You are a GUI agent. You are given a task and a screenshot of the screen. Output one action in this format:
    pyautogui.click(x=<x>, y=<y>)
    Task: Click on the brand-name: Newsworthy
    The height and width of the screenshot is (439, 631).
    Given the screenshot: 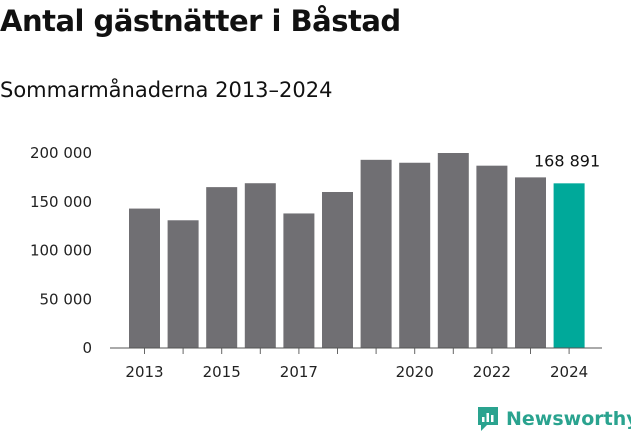 What is the action you would take?
    pyautogui.click(x=568, y=419)
    